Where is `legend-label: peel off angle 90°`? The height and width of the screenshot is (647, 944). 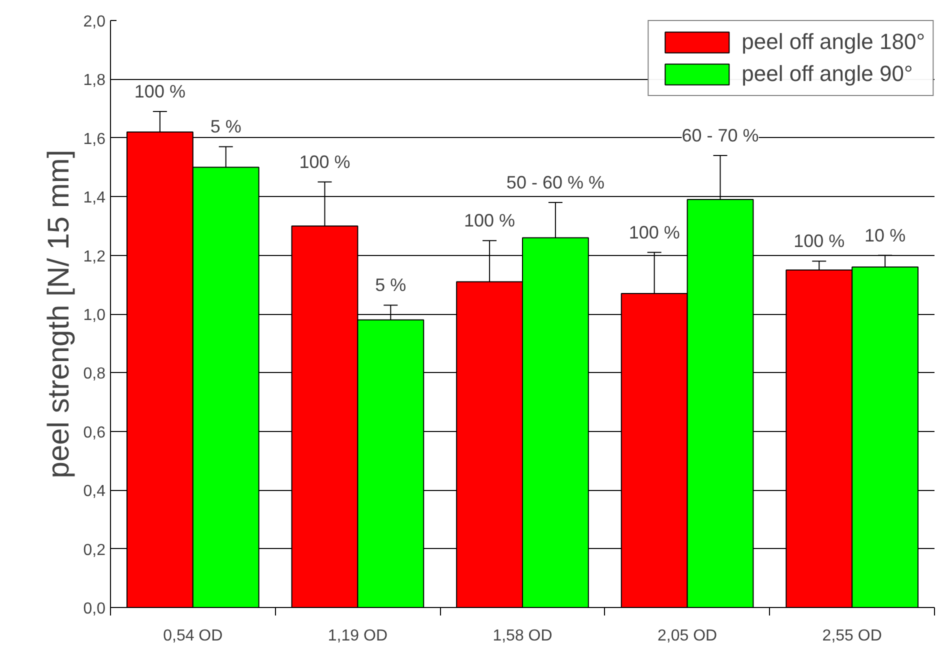
legend-label: peel off angle 90° is located at coordinates (827, 74).